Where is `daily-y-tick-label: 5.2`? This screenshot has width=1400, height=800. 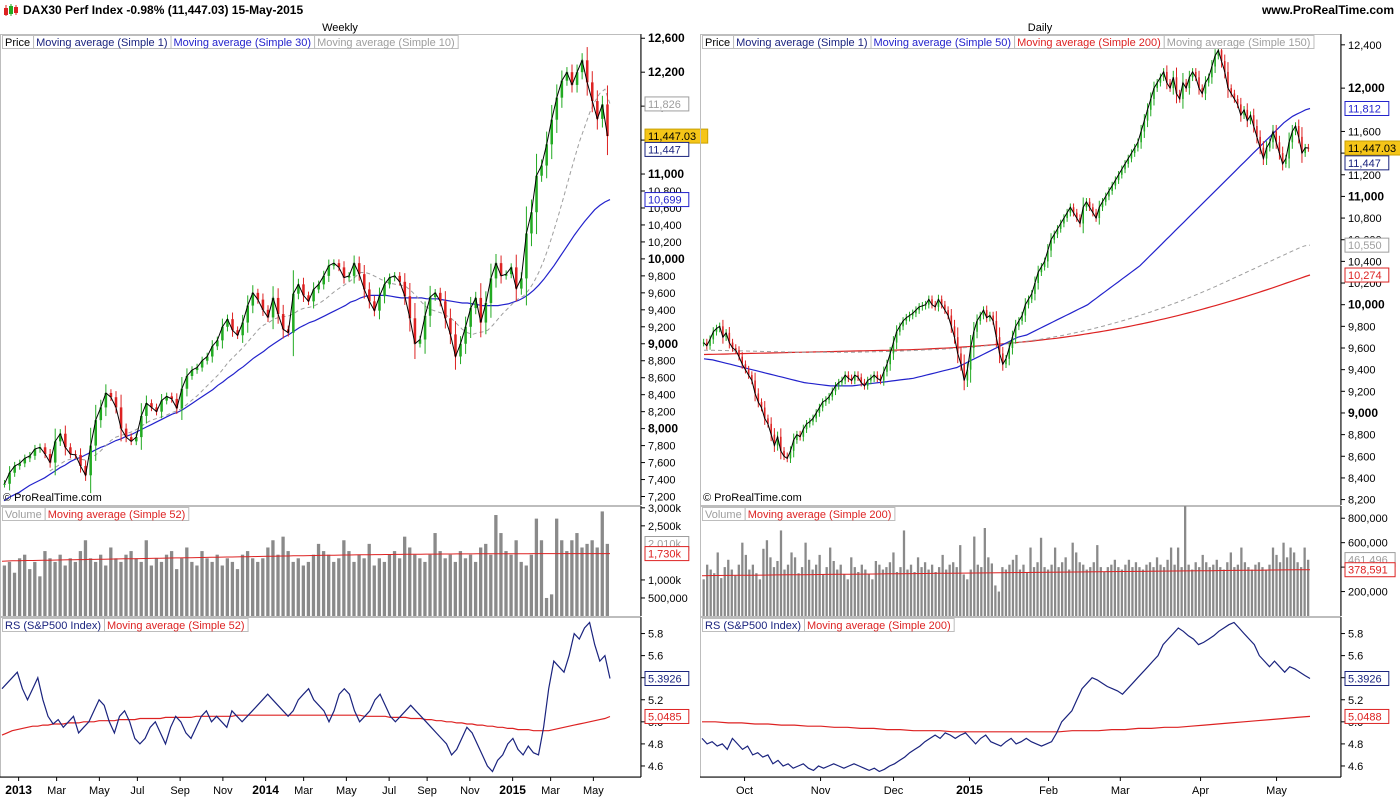
daily-y-tick-label: 5.2 is located at coordinates (1355, 701).